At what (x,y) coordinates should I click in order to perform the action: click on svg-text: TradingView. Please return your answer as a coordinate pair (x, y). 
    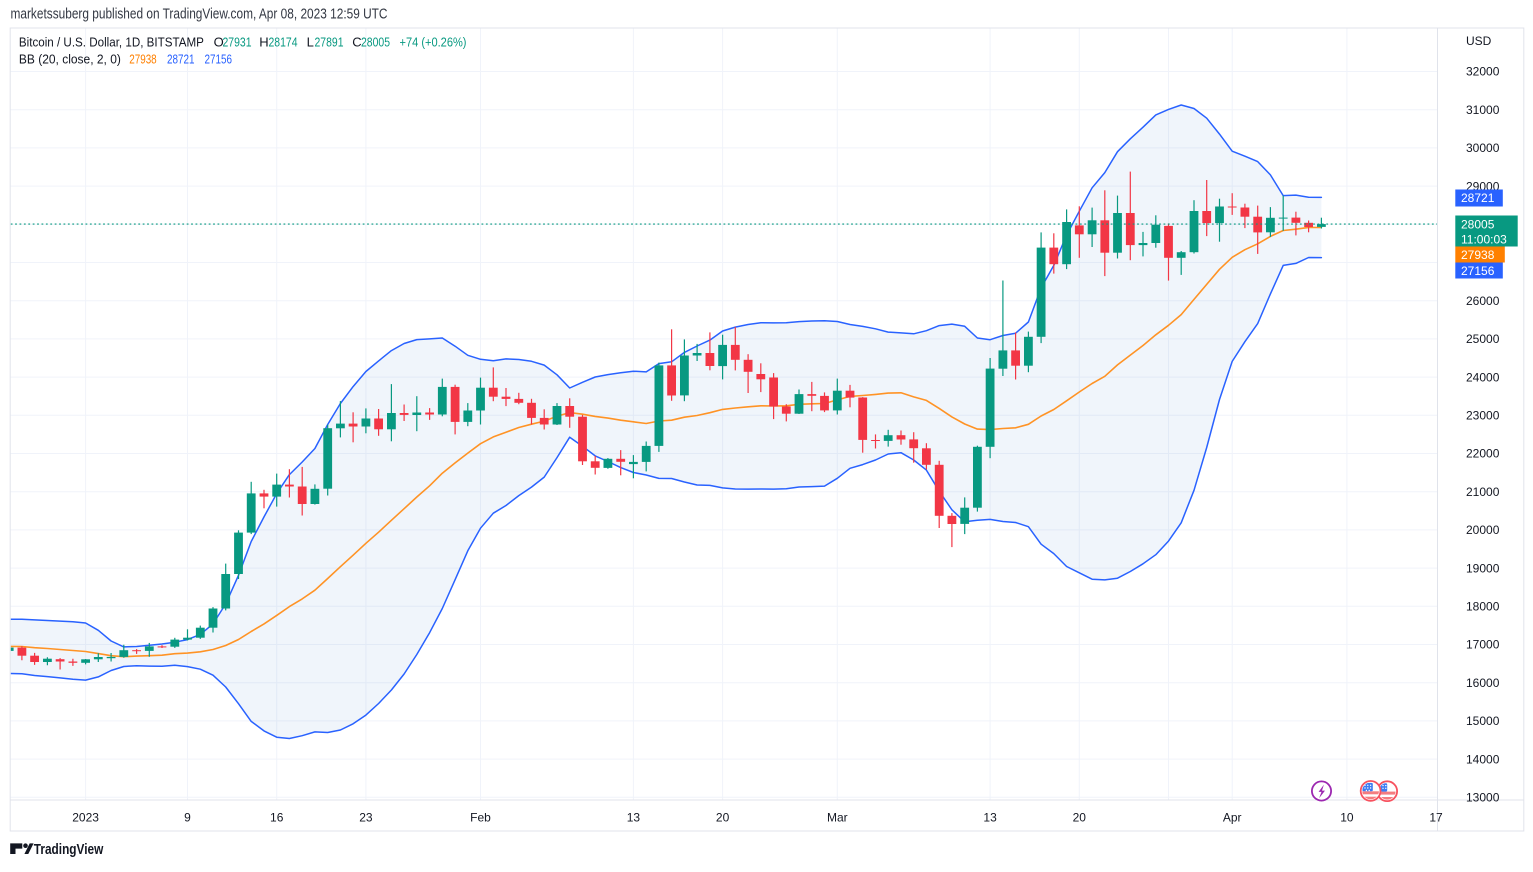
    Looking at the image, I should click on (69, 850).